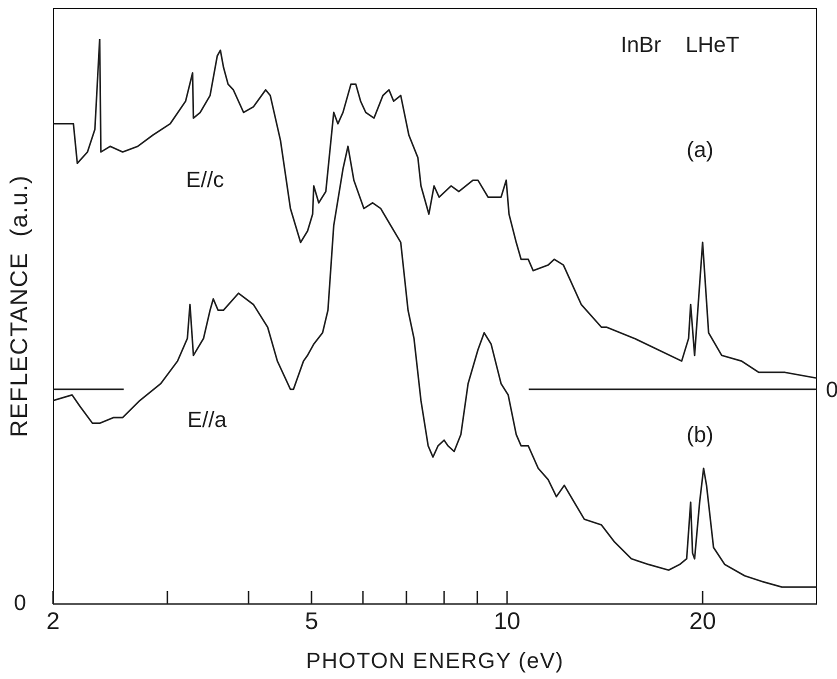 Image resolution: width=837 pixels, height=679 pixels. Describe the element at coordinates (700, 149) in the screenshot. I see `annotation: (a)` at that location.